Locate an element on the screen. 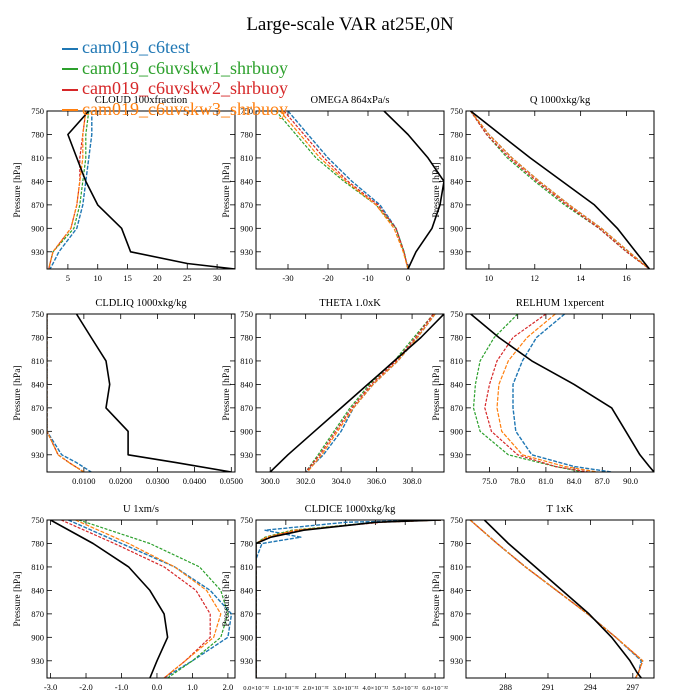  x-tick-label: 0.0200 is located at coordinates (120, 481).